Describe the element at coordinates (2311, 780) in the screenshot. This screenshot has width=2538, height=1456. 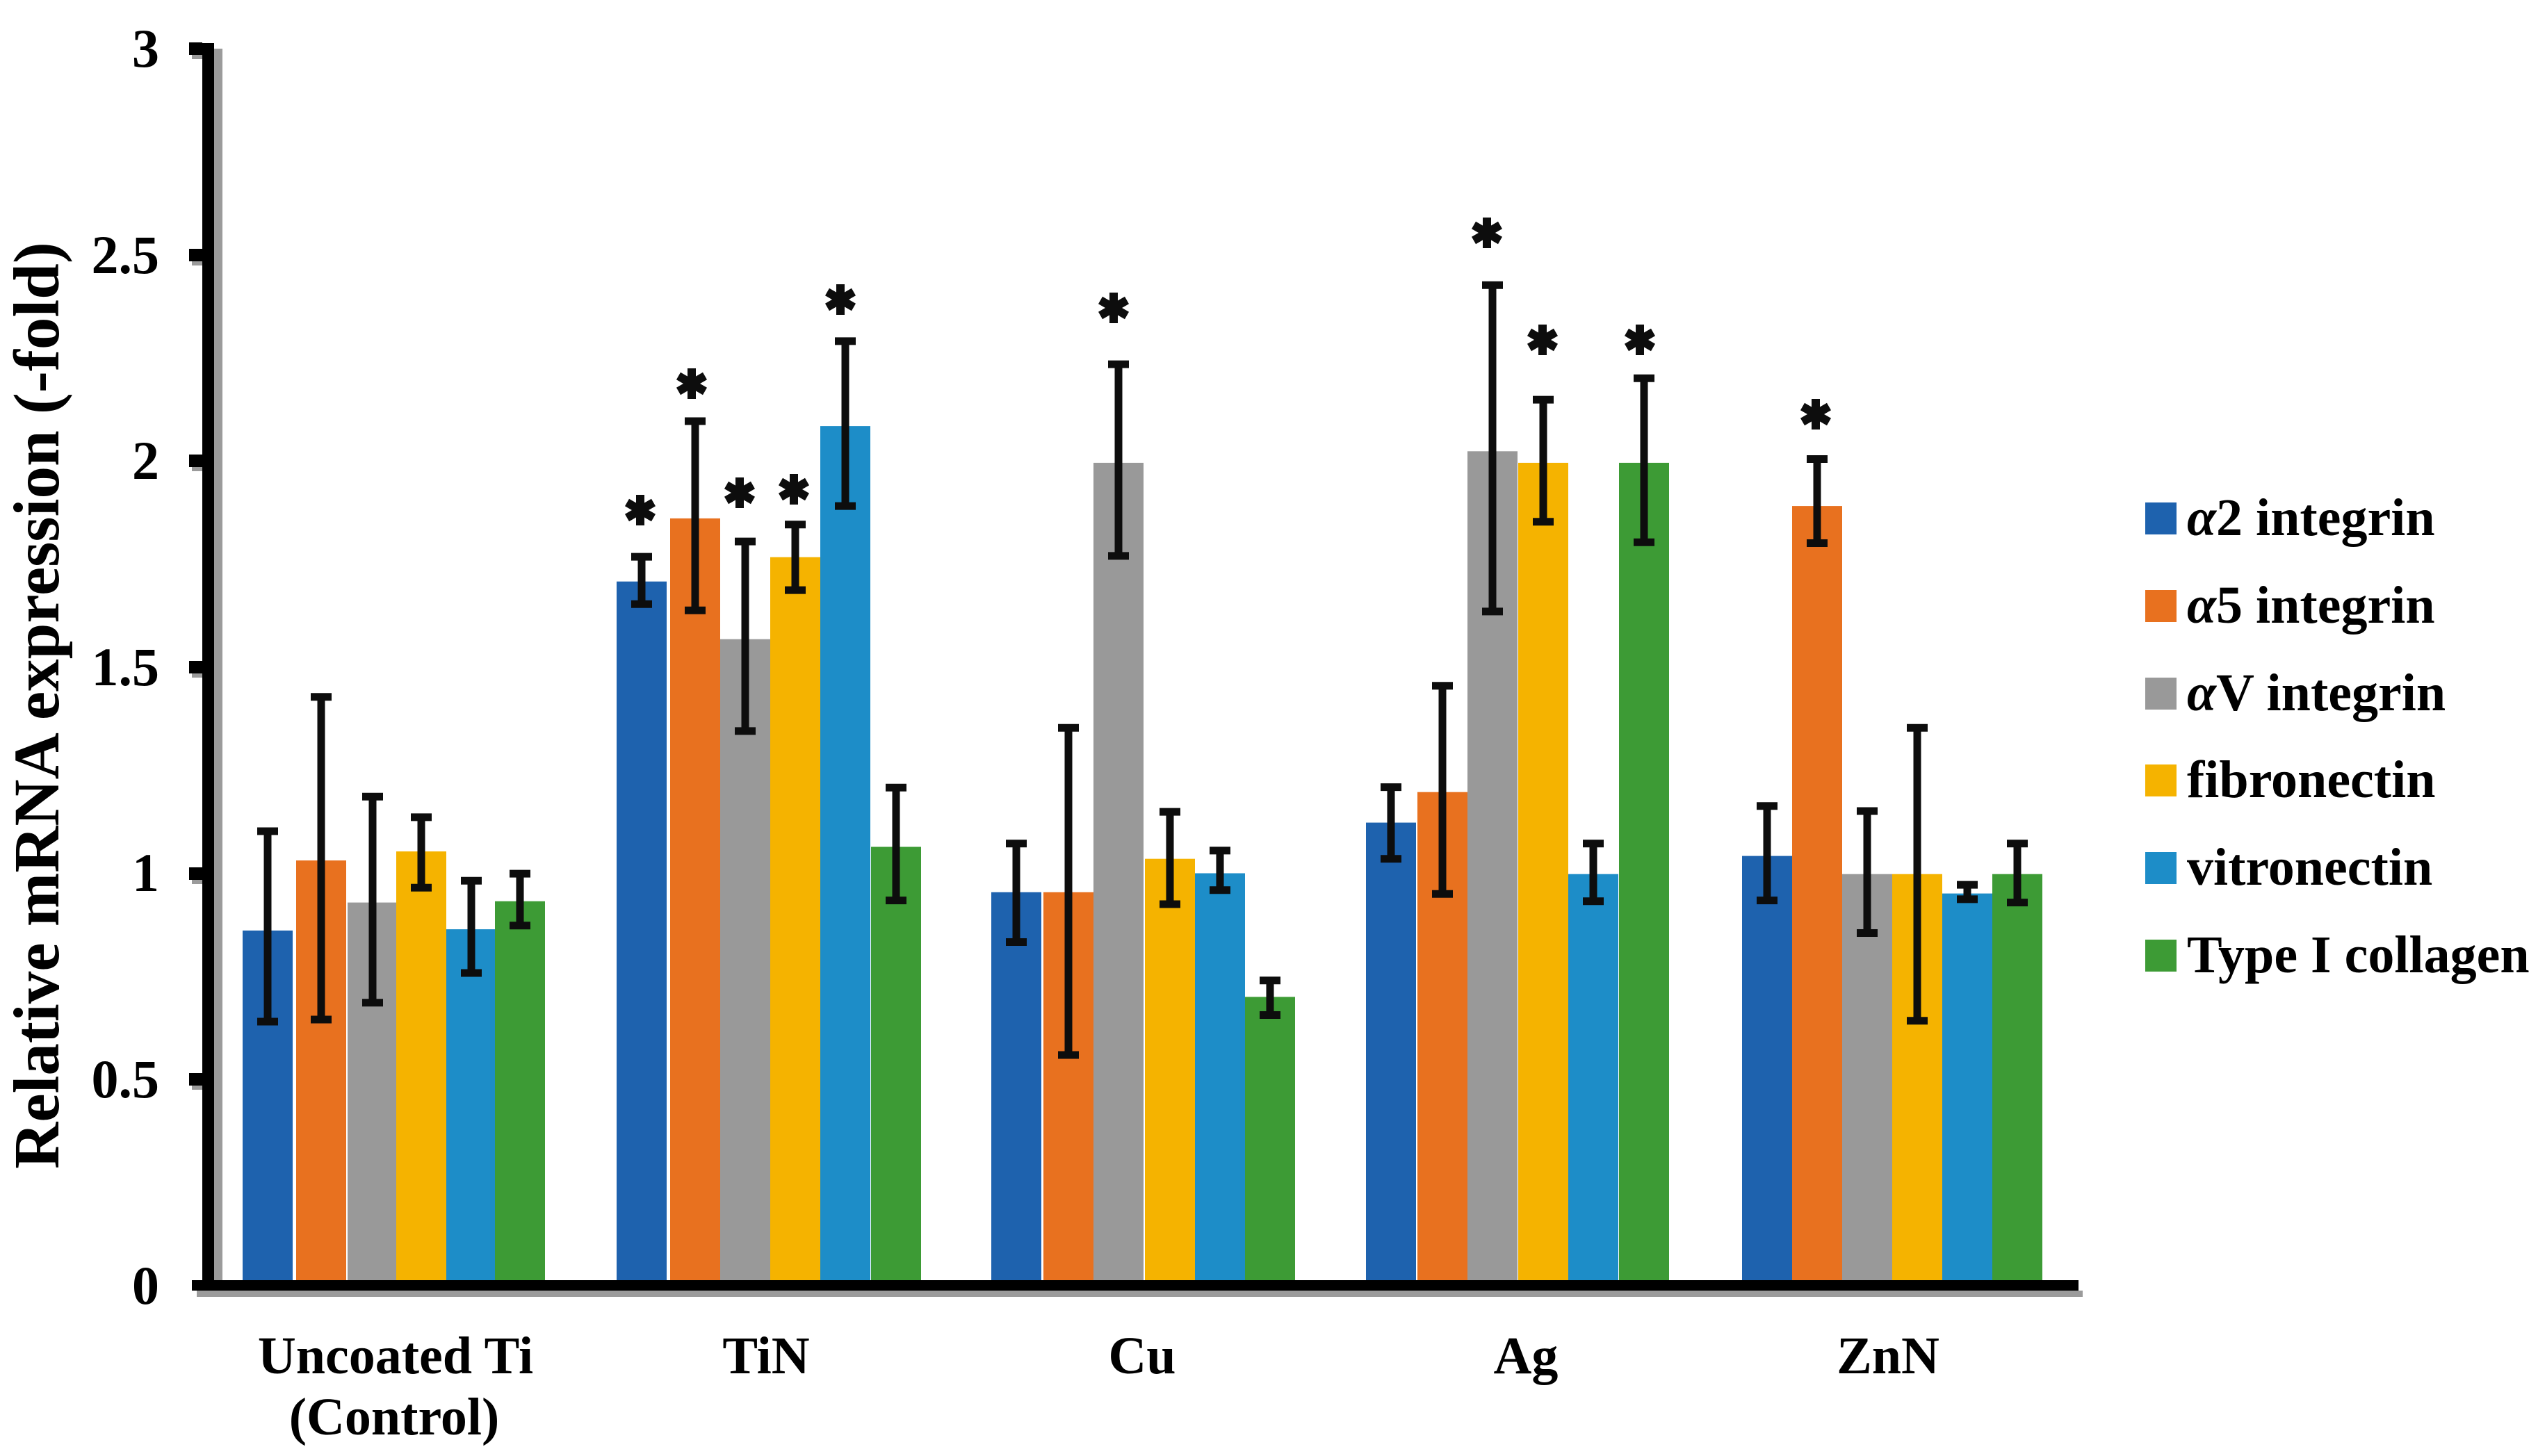
I see `svg-text: fibronectin` at that location.